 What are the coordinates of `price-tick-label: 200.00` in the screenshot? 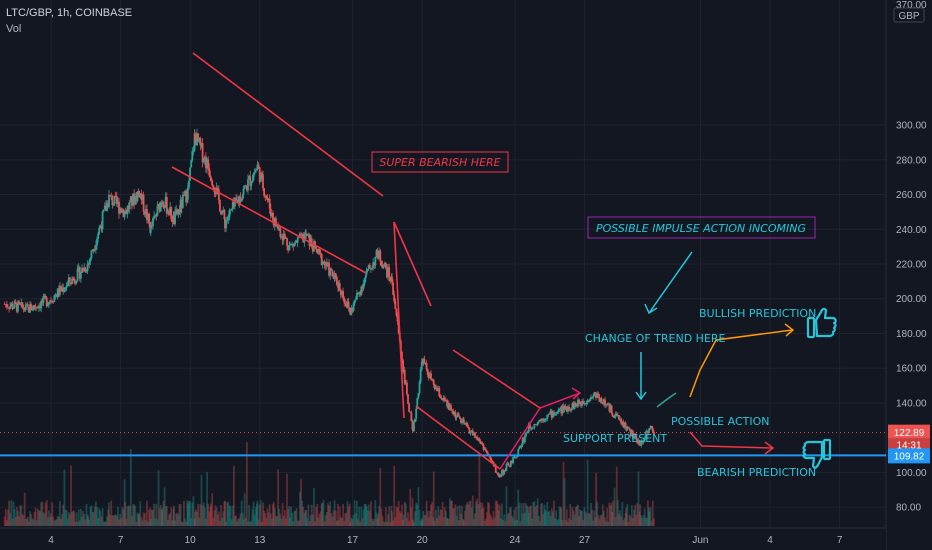 It's located at (911, 299).